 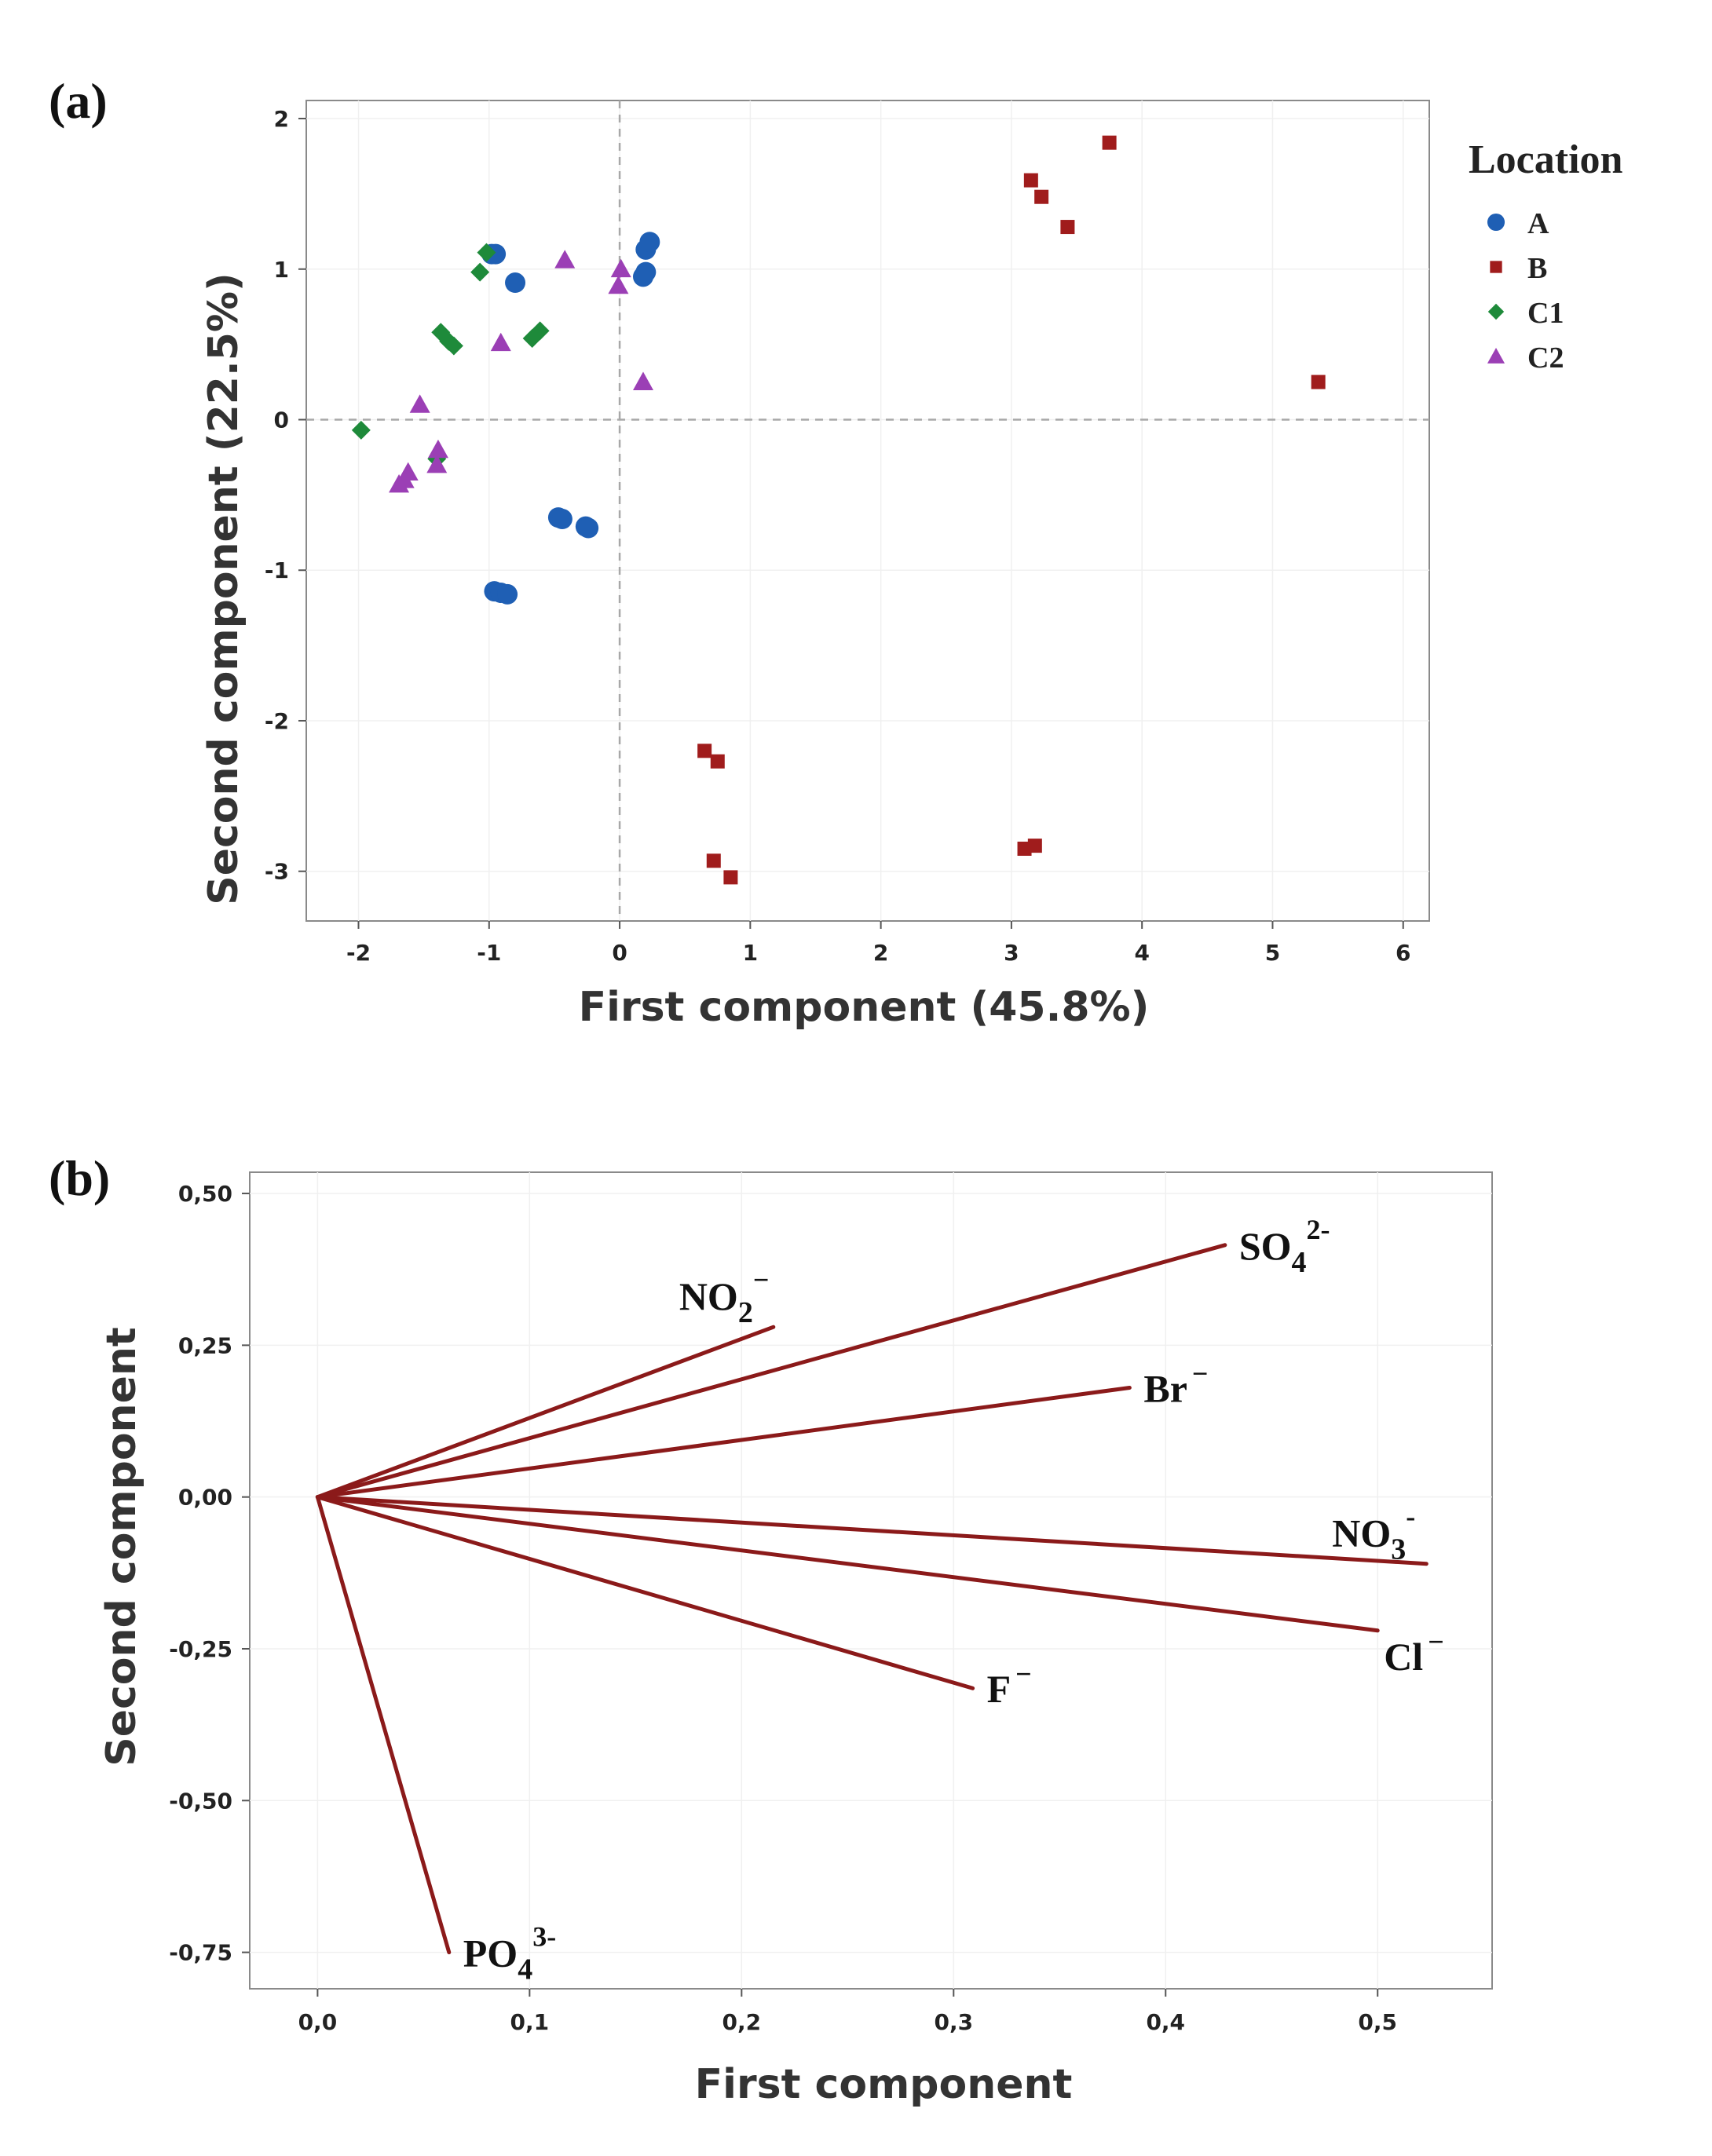 I want to click on legend-label-c2: C2, so click(x=1545, y=359).